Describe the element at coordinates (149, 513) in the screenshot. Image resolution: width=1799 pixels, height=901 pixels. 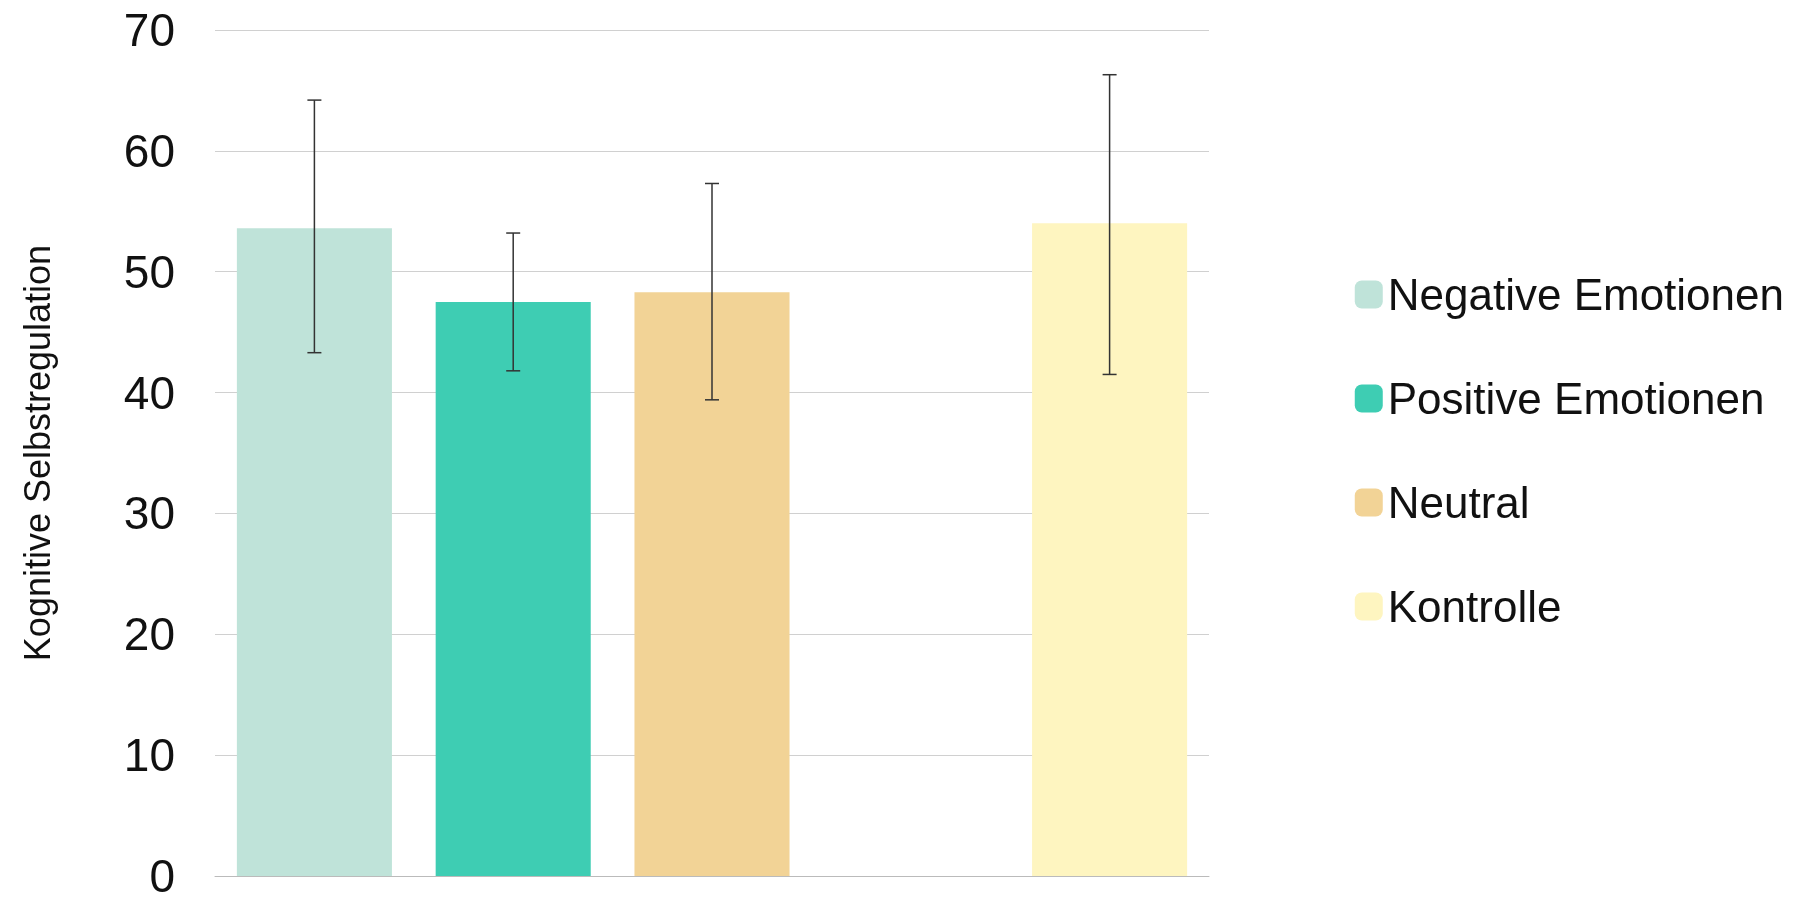
I see `y-tick-label: 30` at that location.